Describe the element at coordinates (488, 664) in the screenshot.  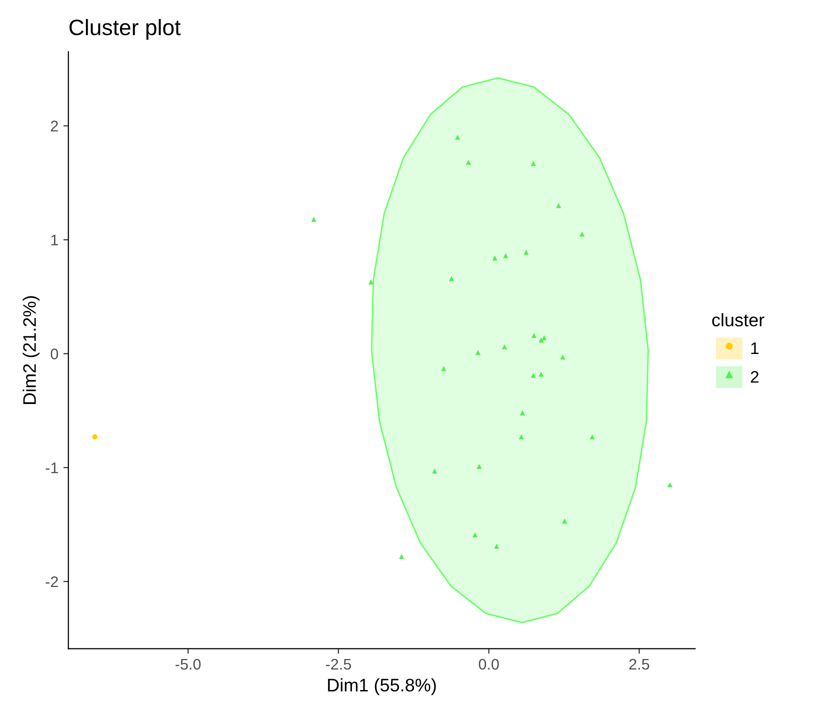
I see `x-tick-label: 0.0` at that location.